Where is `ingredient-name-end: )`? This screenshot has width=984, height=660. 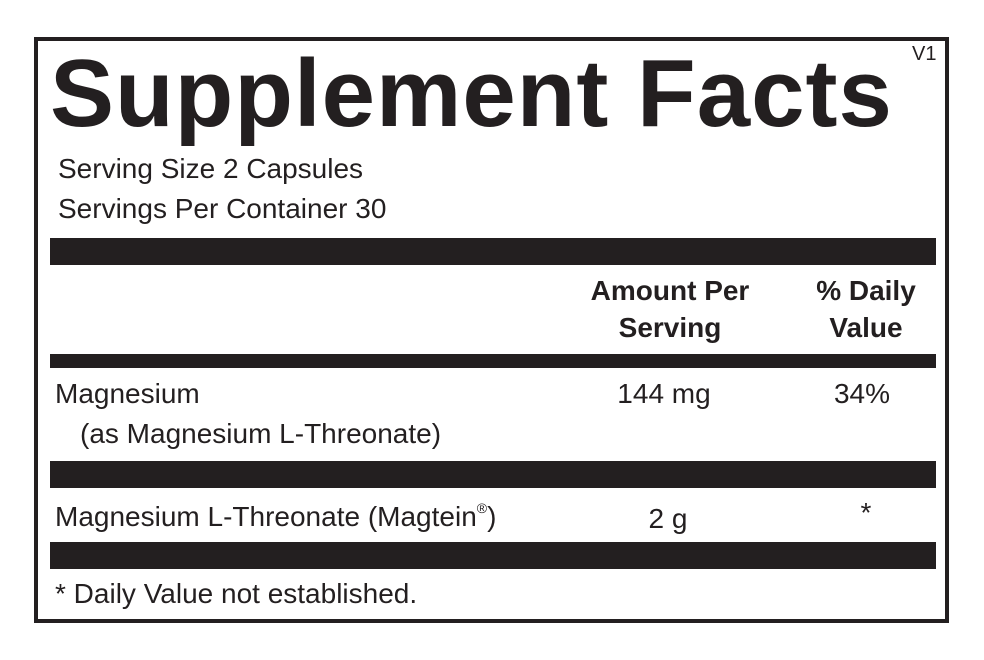 ingredient-name-end: ) is located at coordinates (492, 516).